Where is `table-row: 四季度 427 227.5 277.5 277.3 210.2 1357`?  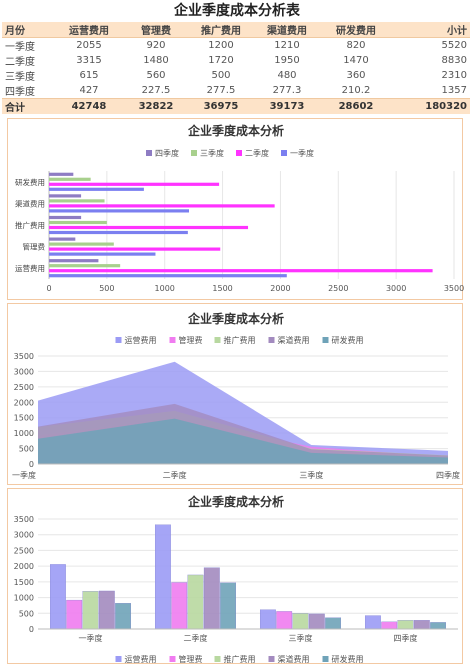
table-row: 四季度 427 227.5 277.5 277.3 210.2 1357 is located at coordinates (236, 91).